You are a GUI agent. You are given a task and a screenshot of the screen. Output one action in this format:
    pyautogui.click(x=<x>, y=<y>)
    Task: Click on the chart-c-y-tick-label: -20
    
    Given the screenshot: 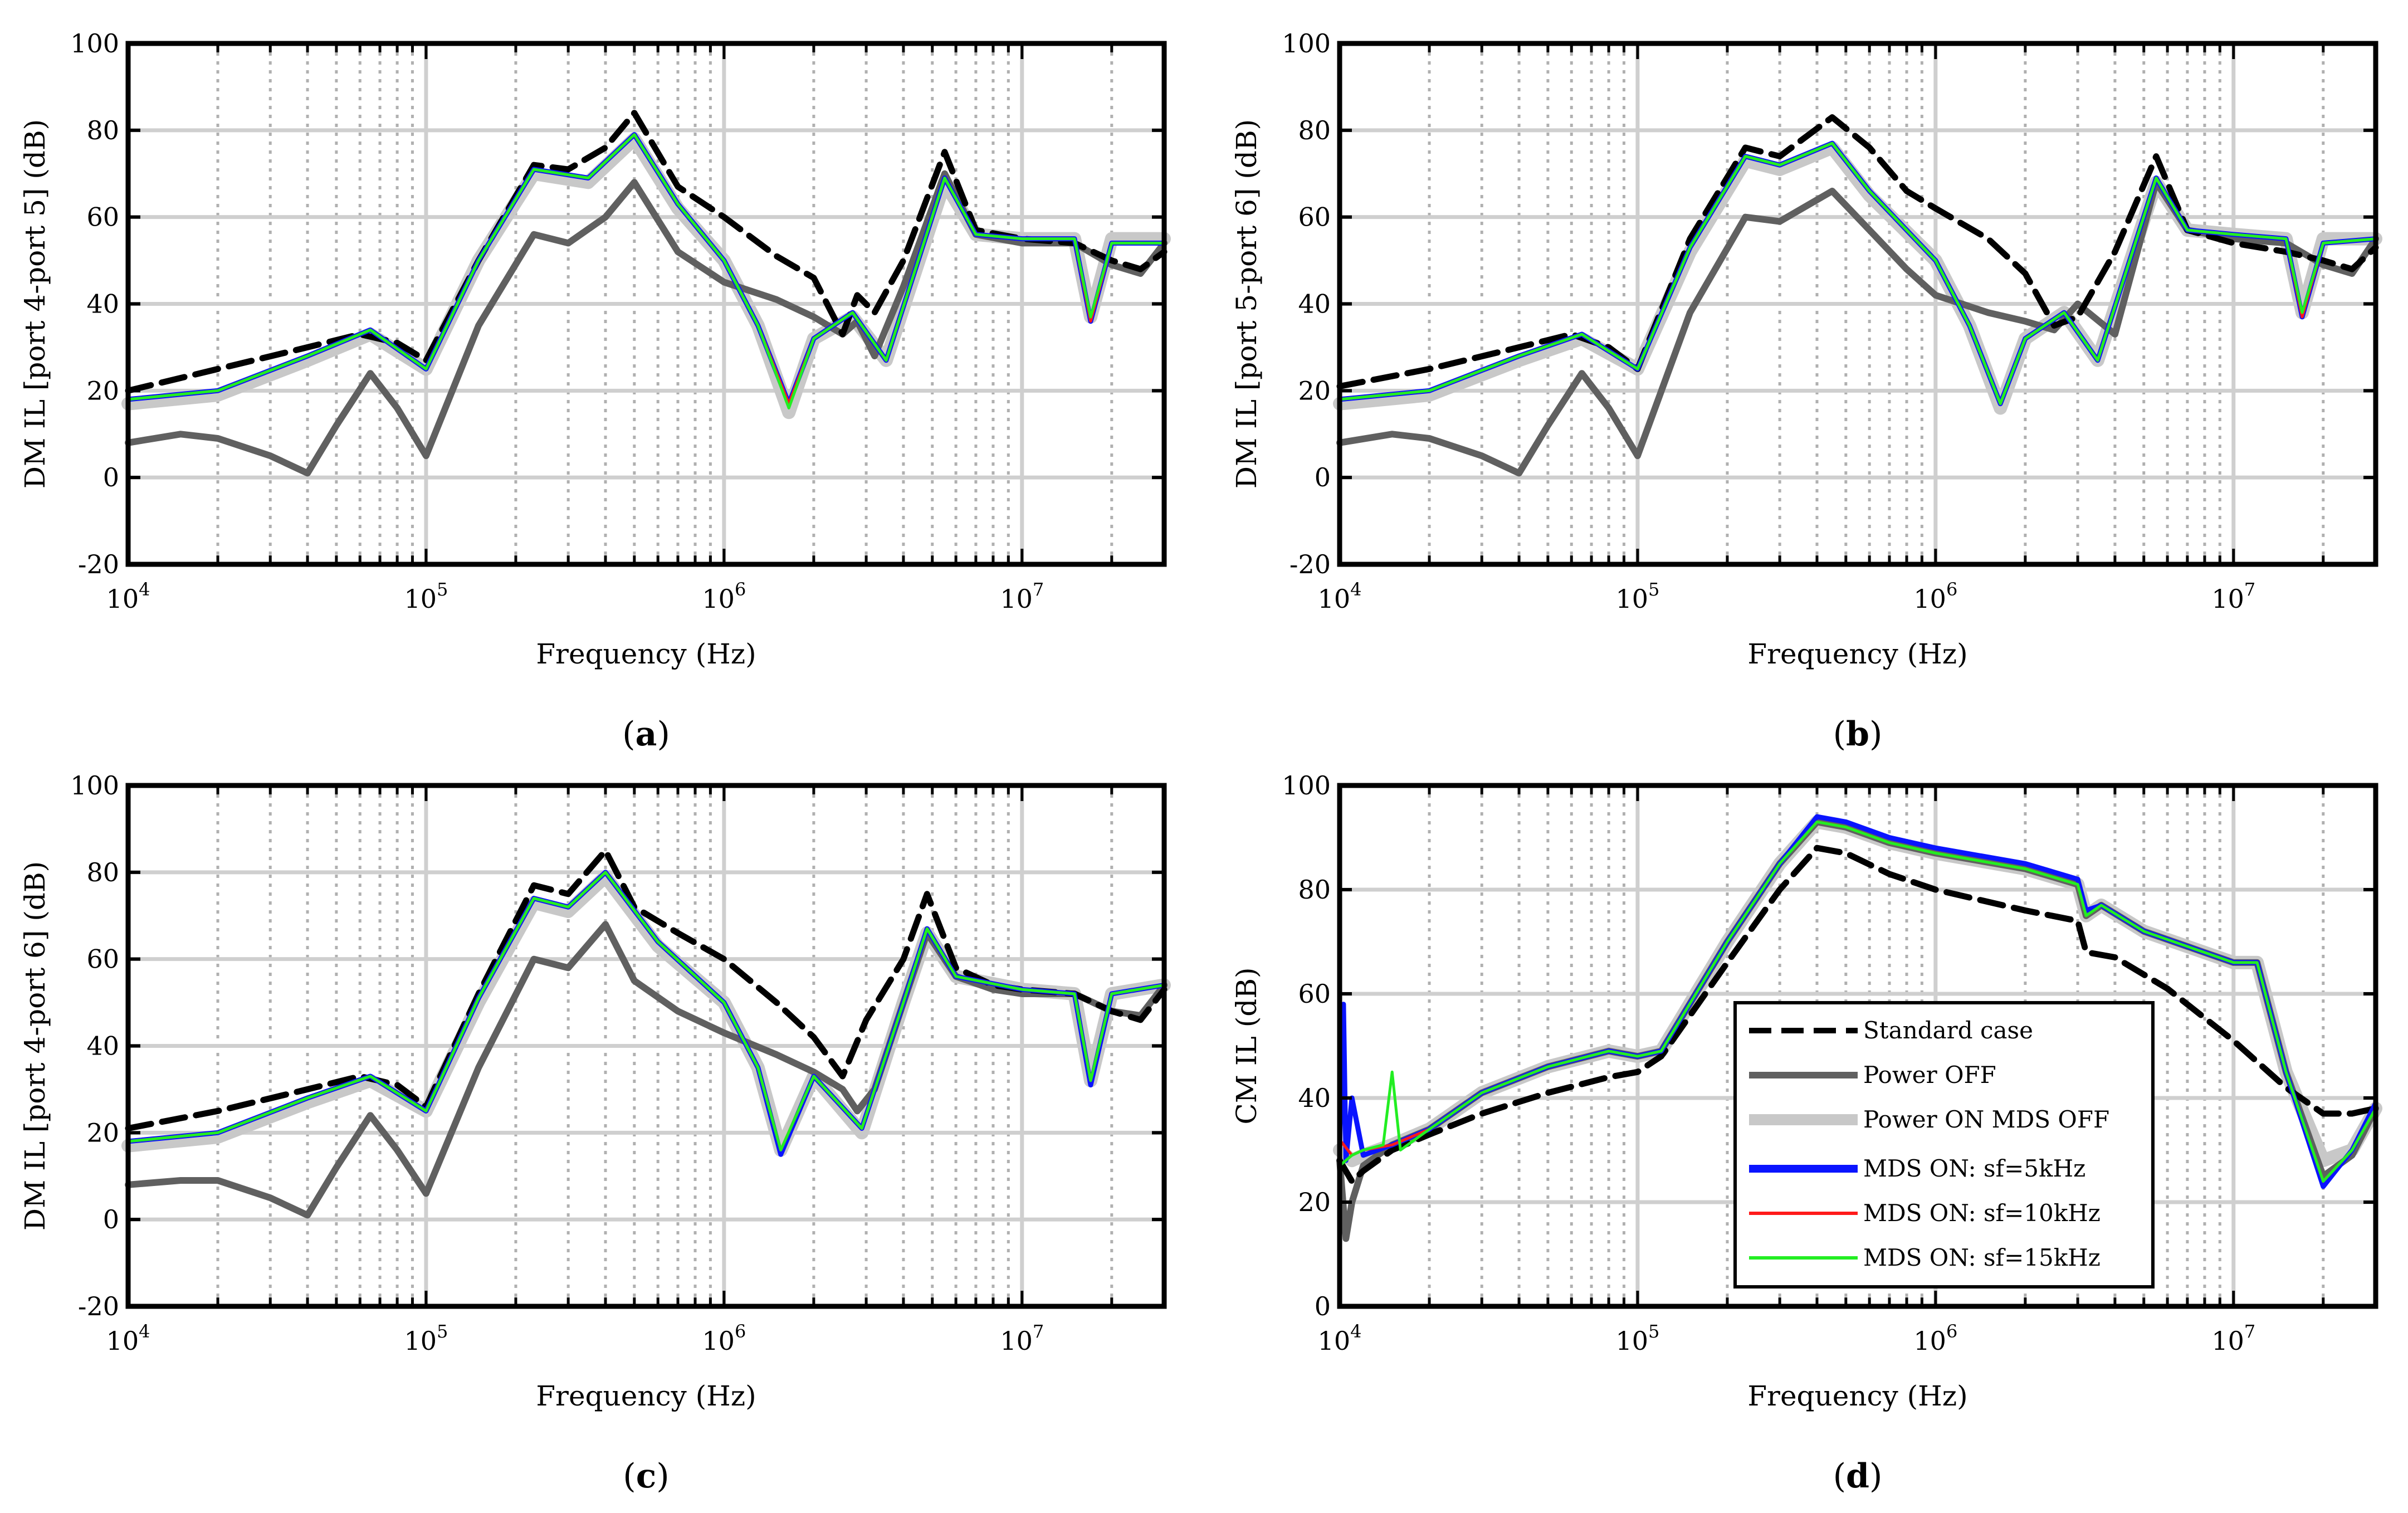 What is the action you would take?
    pyautogui.click(x=98, y=1306)
    